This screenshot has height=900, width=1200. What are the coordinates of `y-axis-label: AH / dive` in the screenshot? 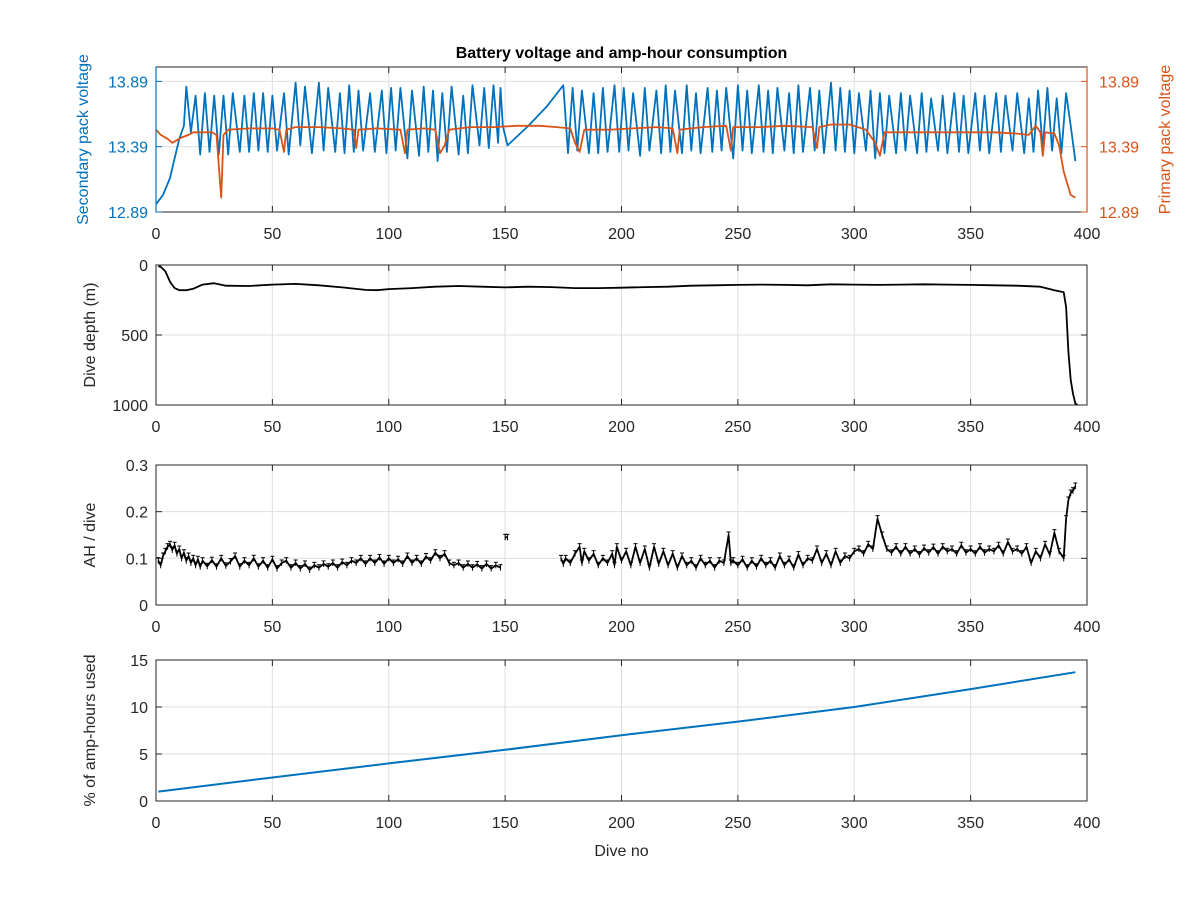 It's located at (90, 534).